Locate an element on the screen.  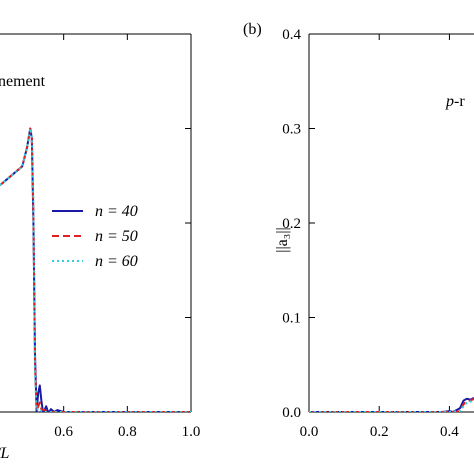
panel-a-xlabel: /L is located at coordinates (4, 453).